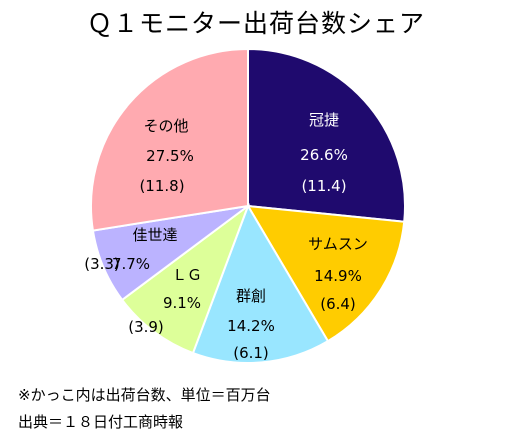  I want to click on slice-label-lg: ＬＧ, so click(187, 275).